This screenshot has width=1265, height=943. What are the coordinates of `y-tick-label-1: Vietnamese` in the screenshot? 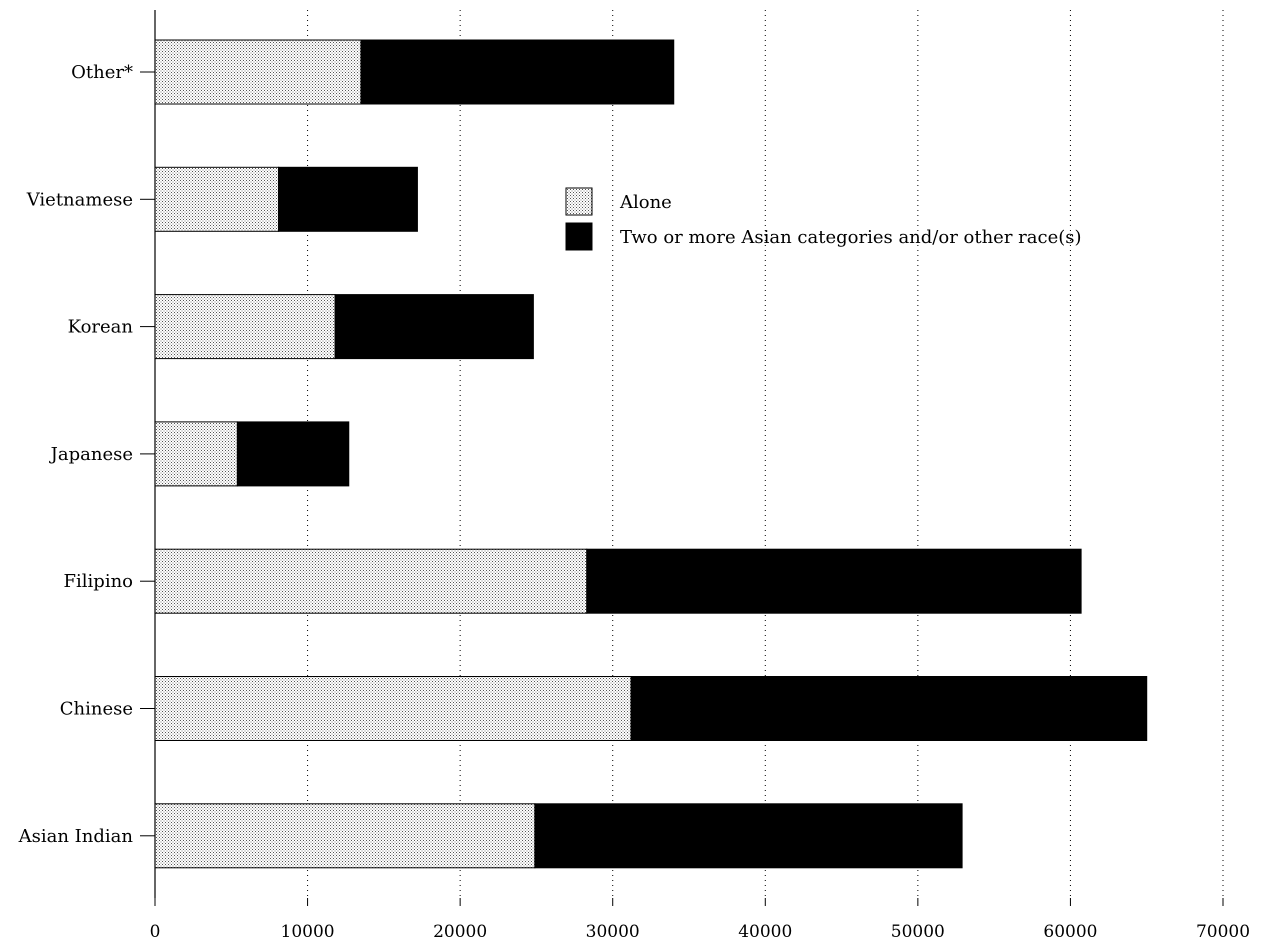 It's located at (79, 199).